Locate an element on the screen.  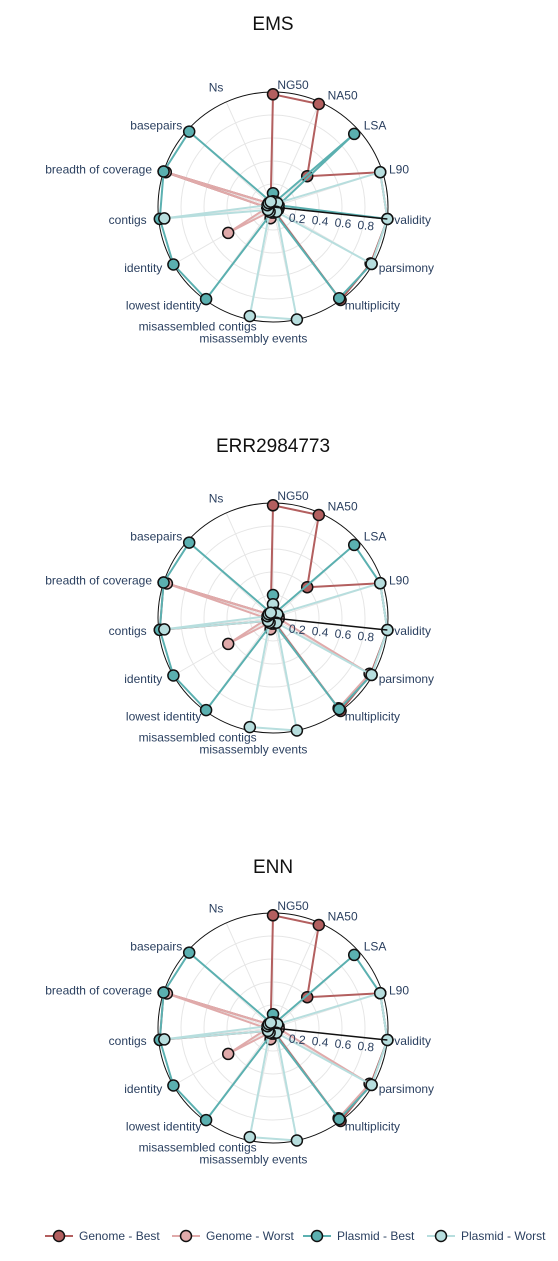
axis-label-misassembled-contigs: misassembled contigs is located at coordinates (198, 737).